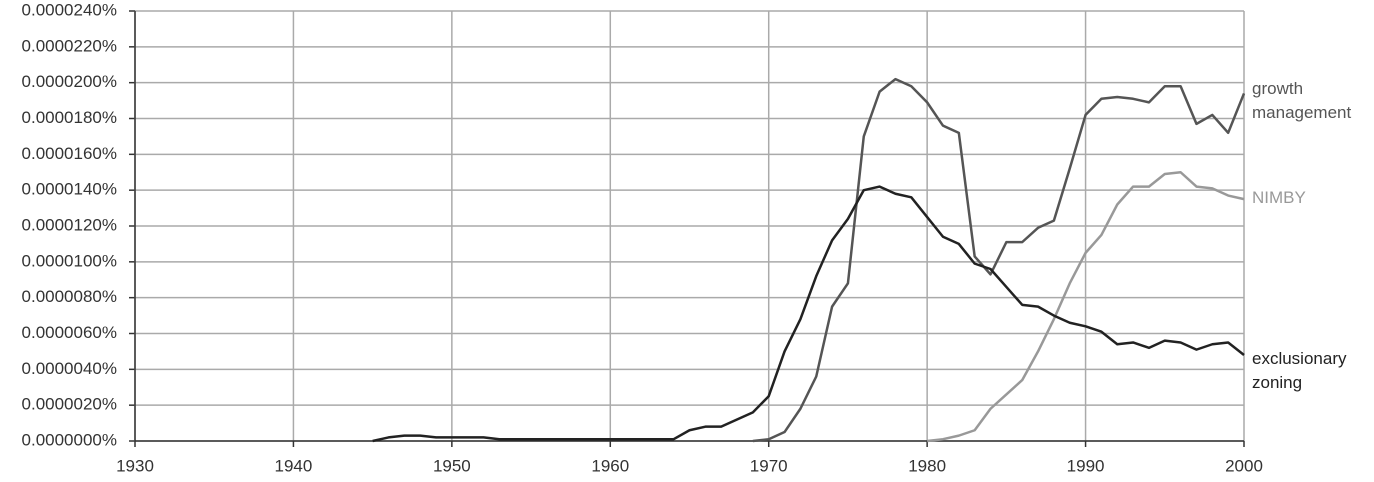 This screenshot has height=482, width=1374. Describe the element at coordinates (69, 224) in the screenshot. I see `y-tick-label: 0.0000120%` at that location.